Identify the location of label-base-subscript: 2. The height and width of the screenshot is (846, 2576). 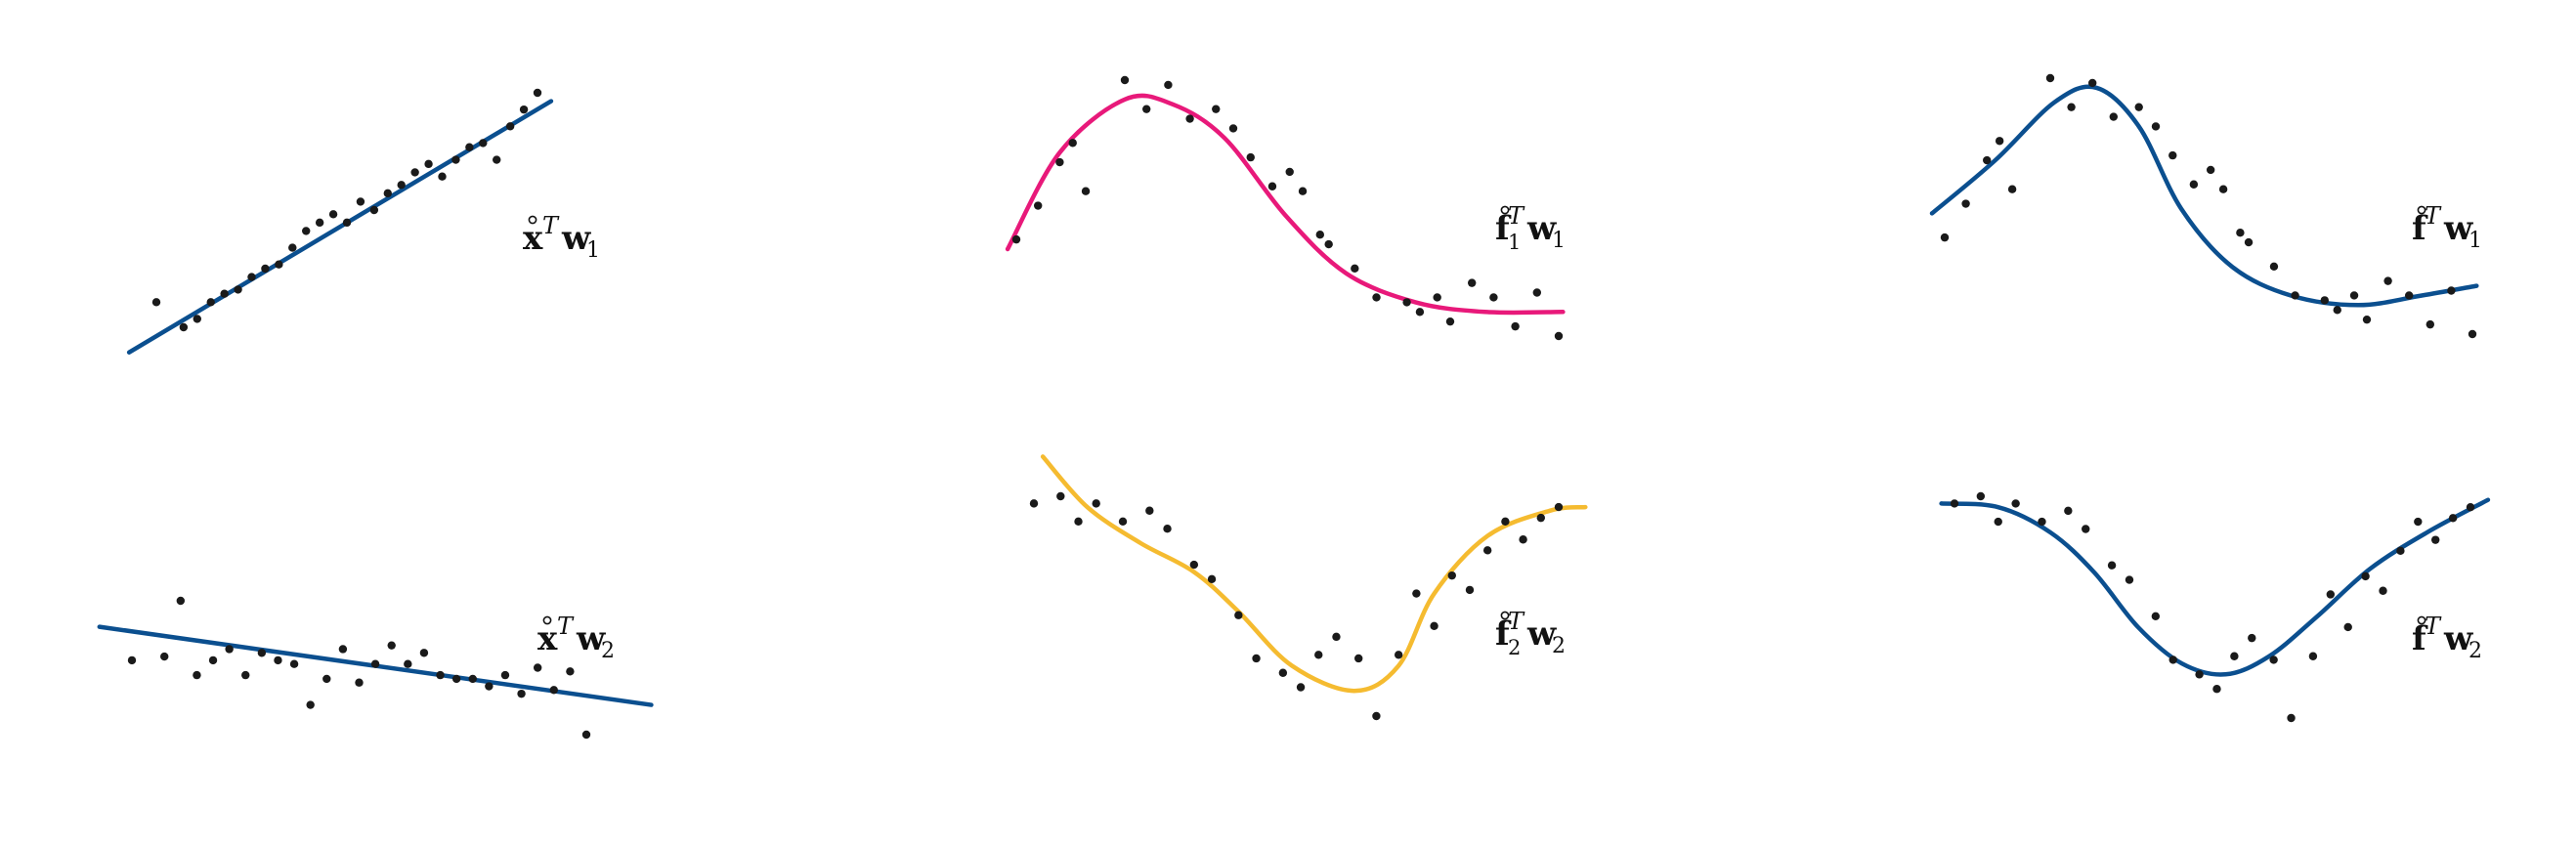
(1515, 647).